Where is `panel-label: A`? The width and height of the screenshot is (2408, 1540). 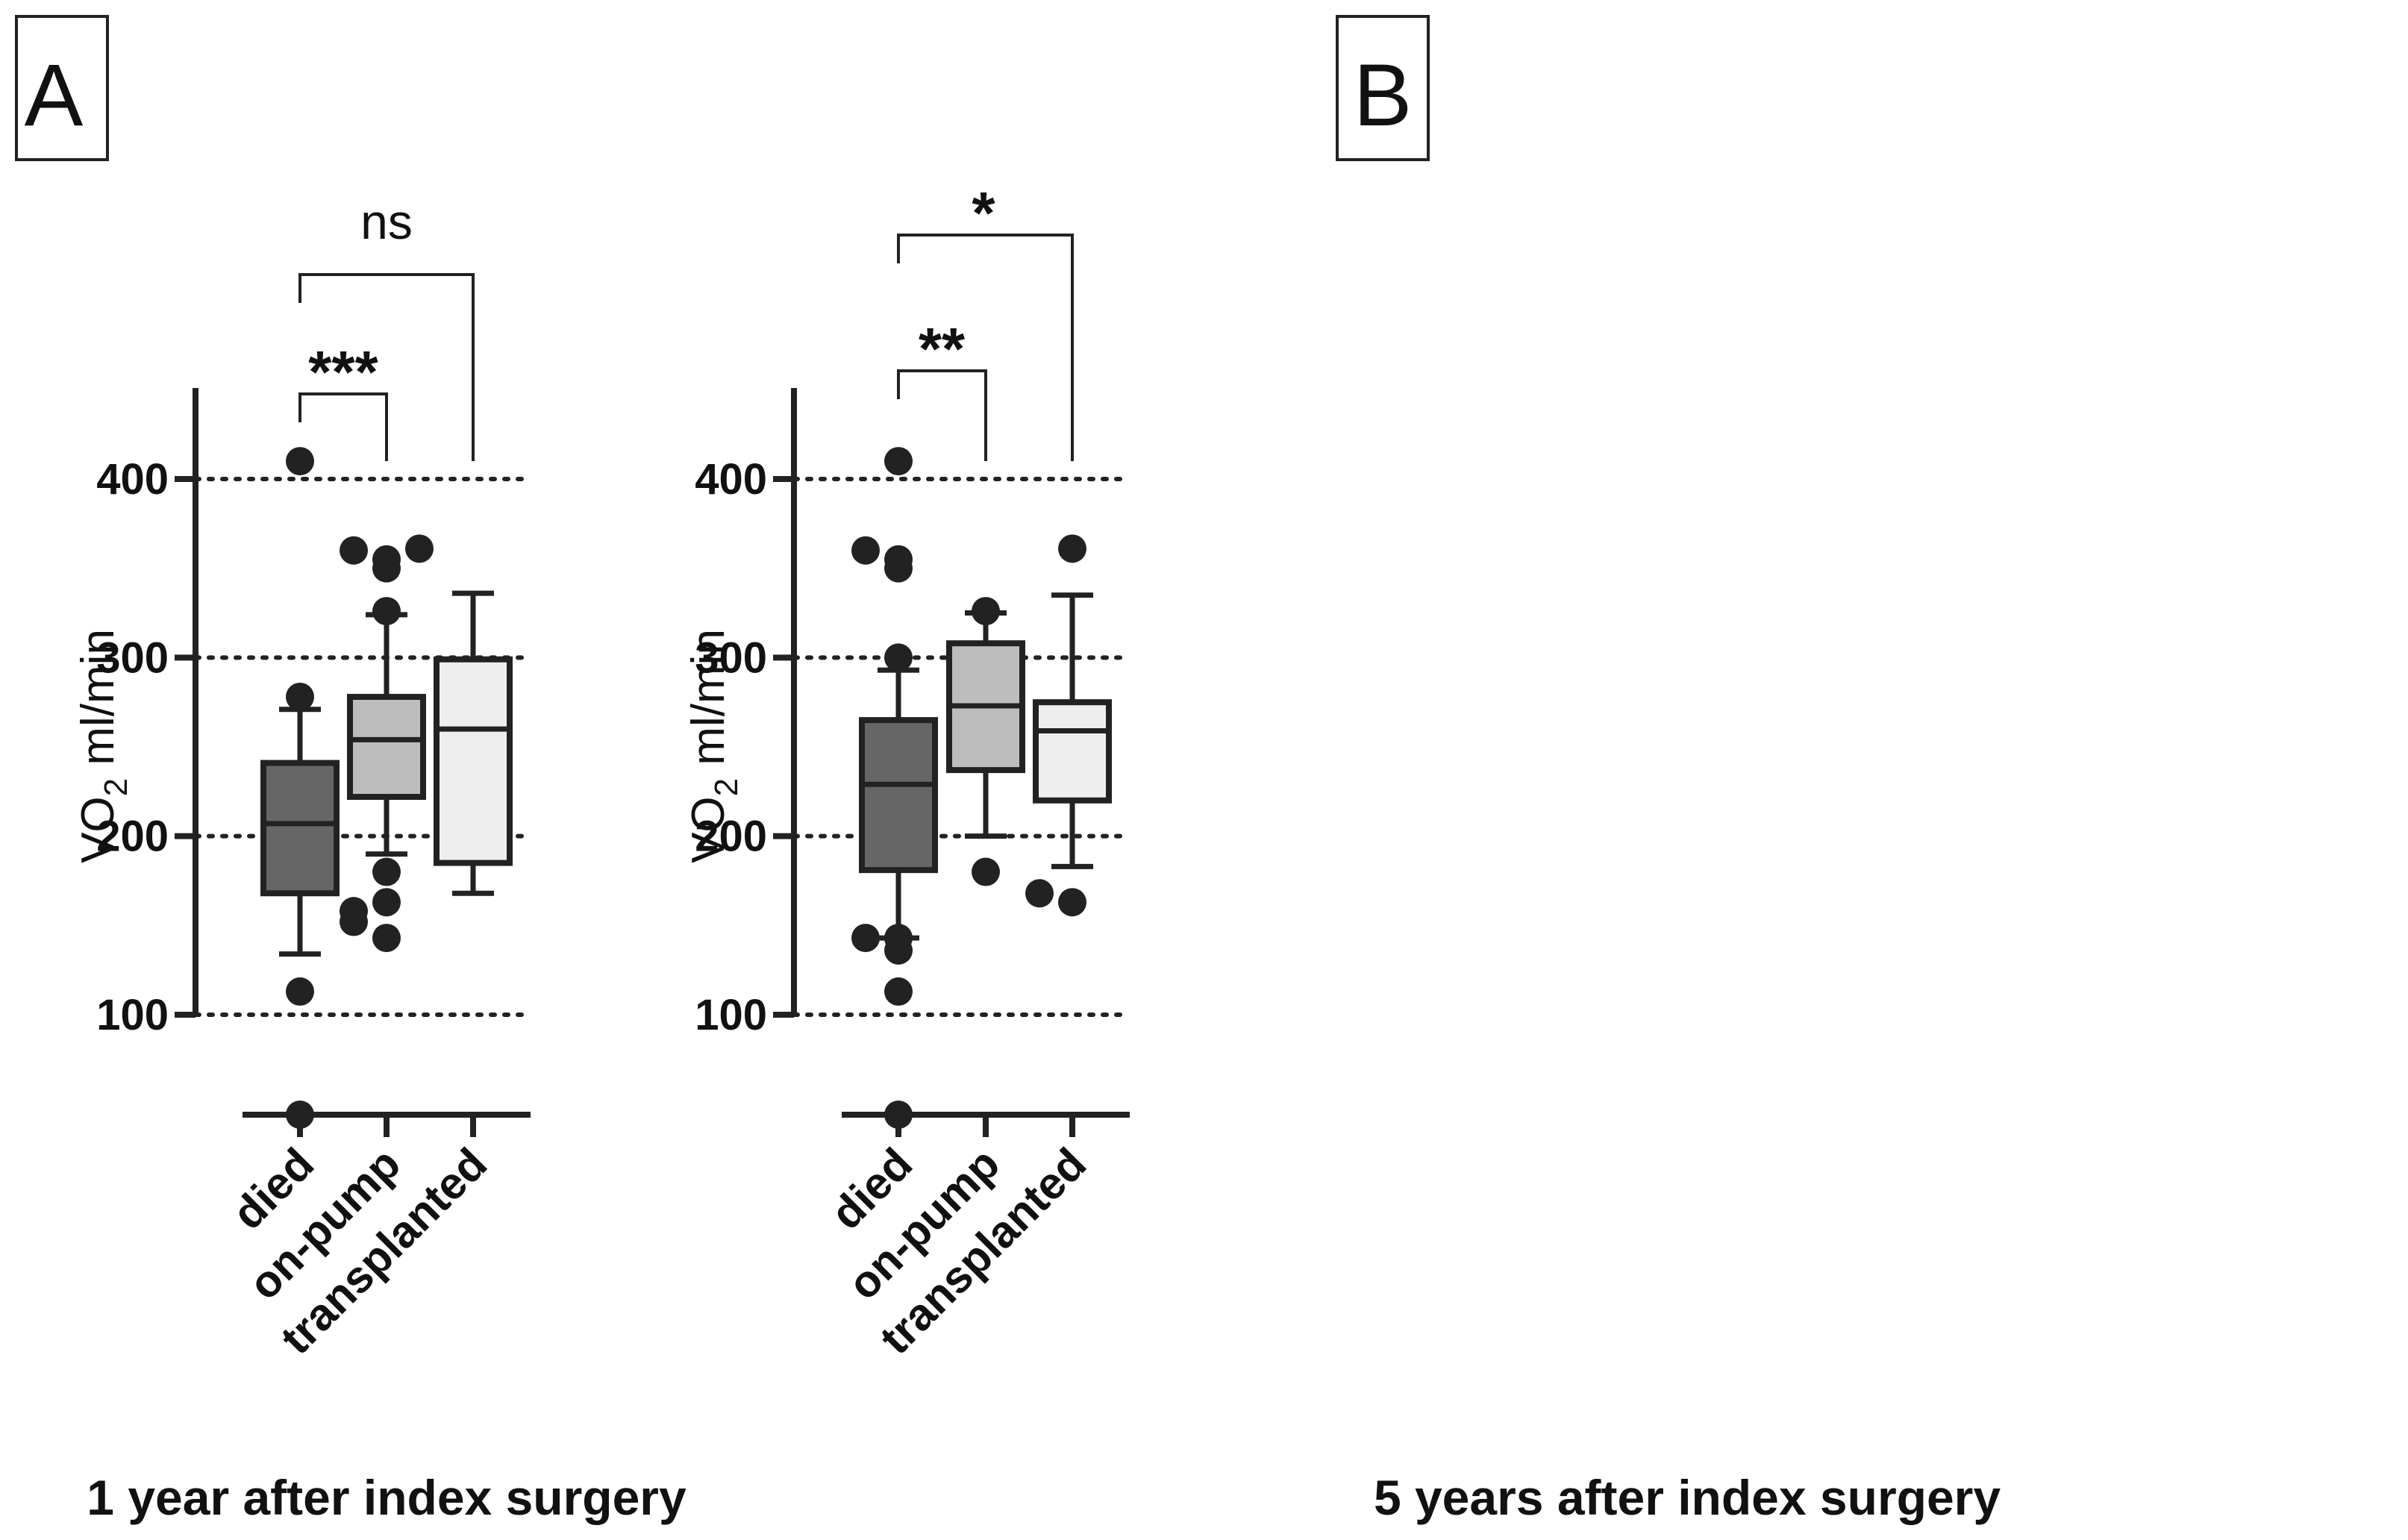
panel-label: A is located at coordinates (54, 95).